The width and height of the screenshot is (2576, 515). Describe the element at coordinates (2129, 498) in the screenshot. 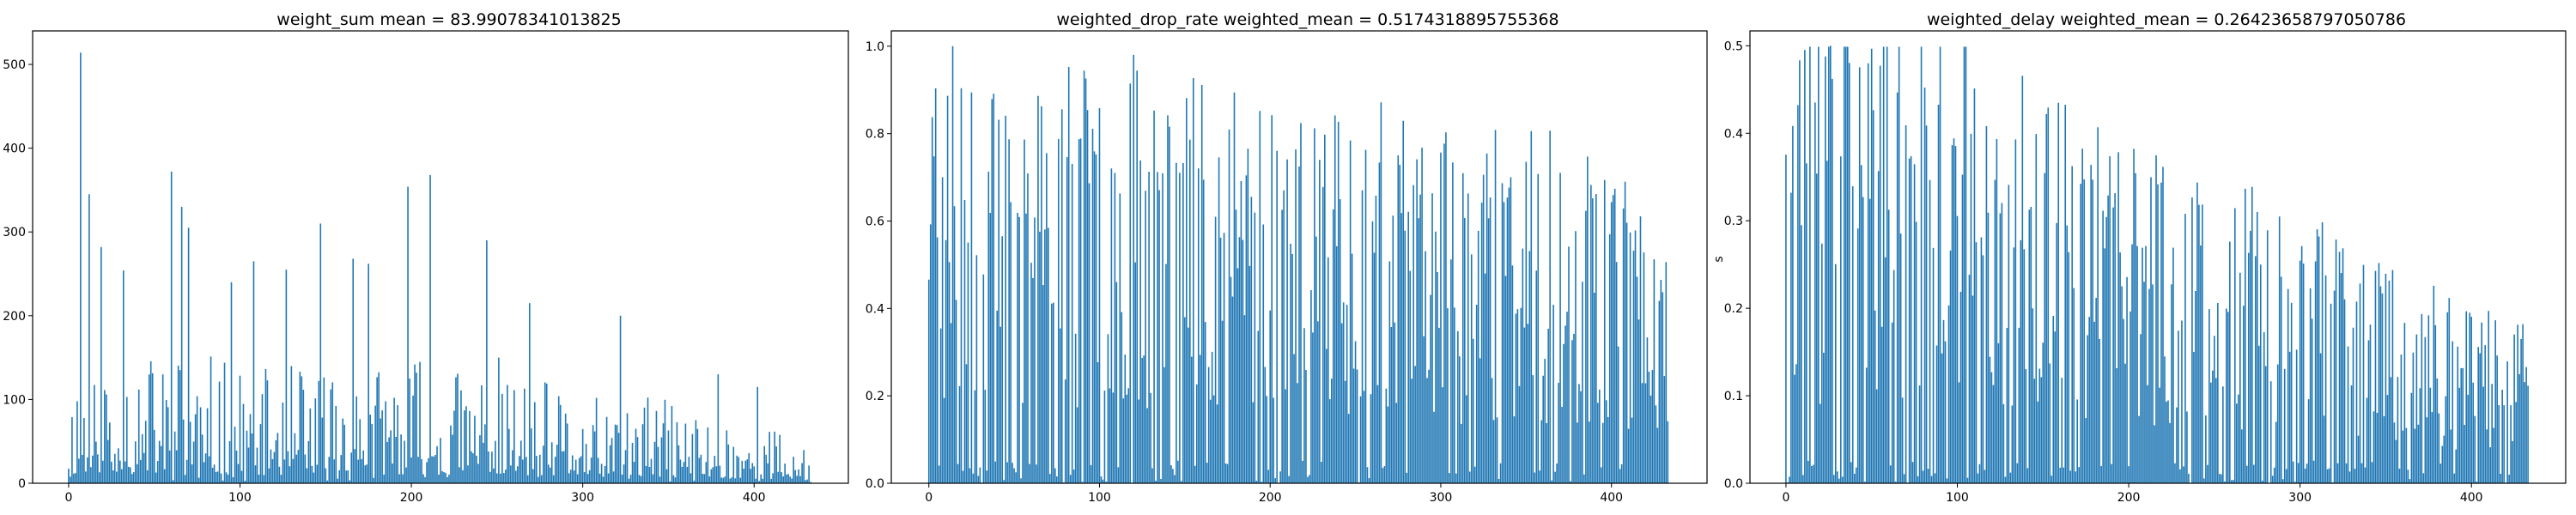

I see `delay-x-tick-label: 200` at that location.